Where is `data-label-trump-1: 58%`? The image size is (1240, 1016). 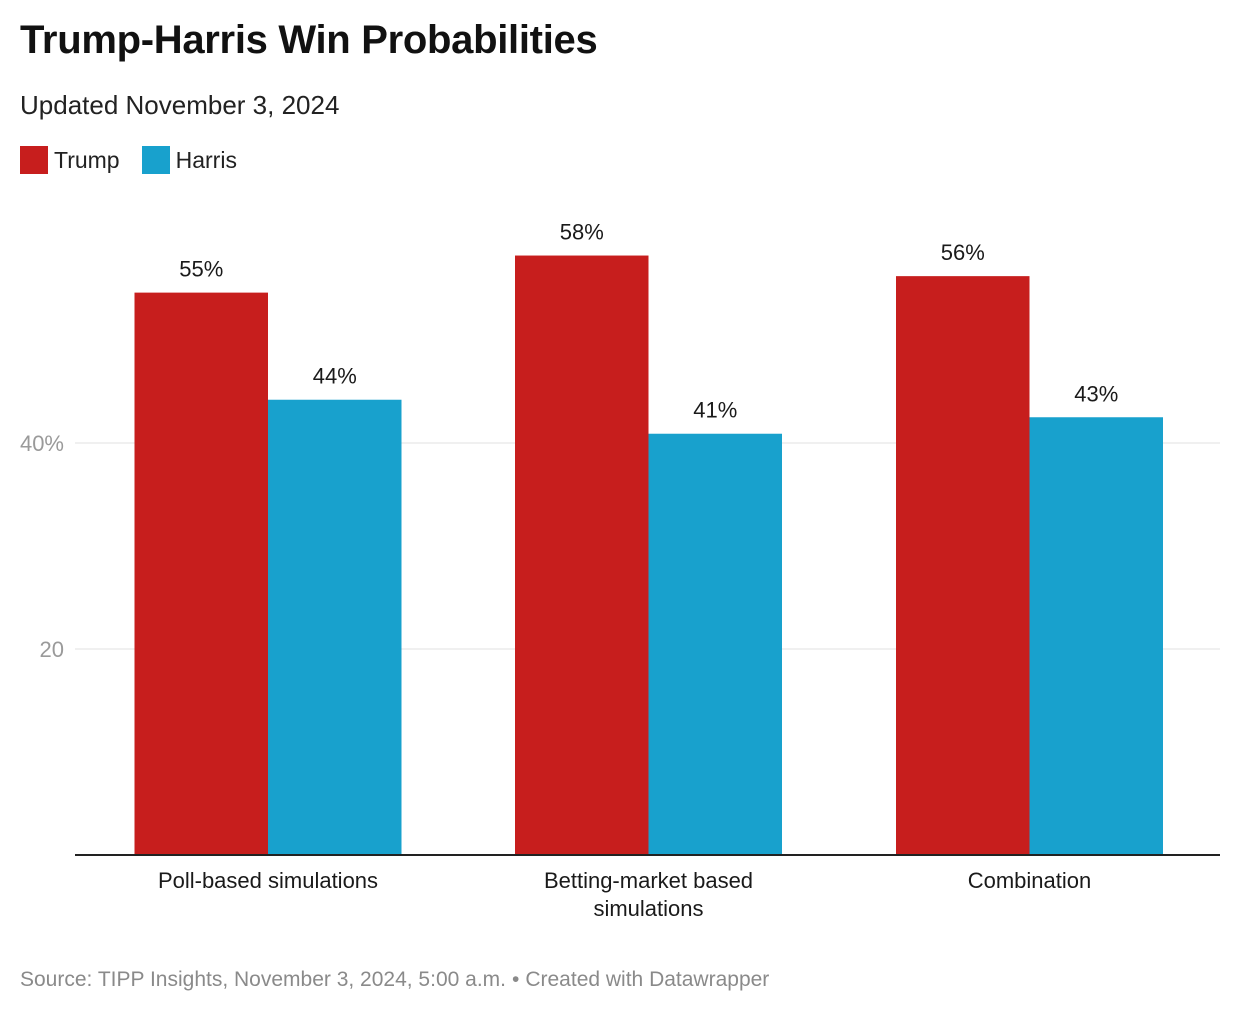 data-label-trump-1: 58% is located at coordinates (582, 232).